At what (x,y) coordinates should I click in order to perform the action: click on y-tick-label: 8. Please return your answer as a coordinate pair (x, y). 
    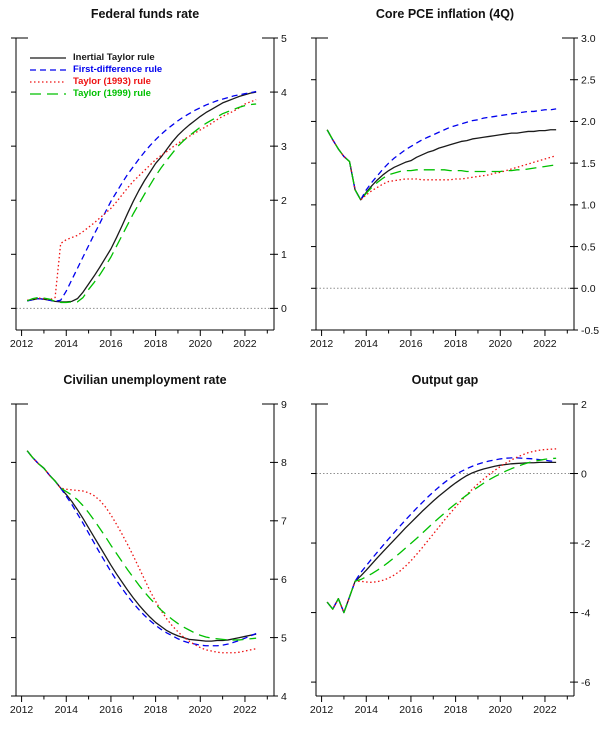
    Looking at the image, I should click on (284, 463).